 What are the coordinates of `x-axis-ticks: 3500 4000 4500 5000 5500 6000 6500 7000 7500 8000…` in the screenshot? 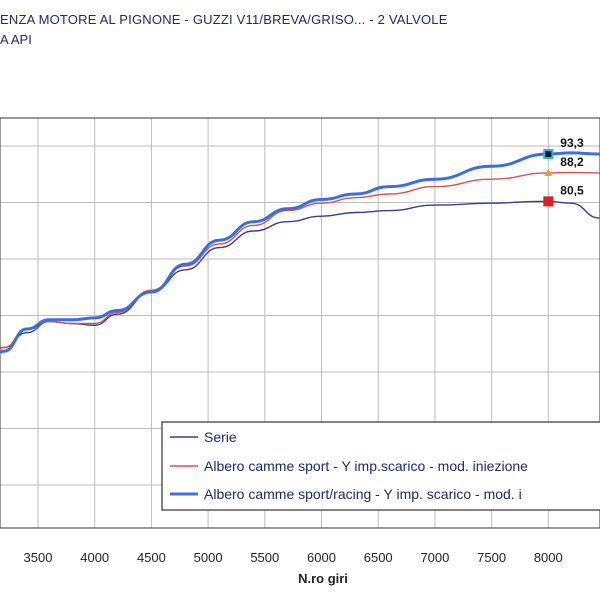 It's located at (293, 557).